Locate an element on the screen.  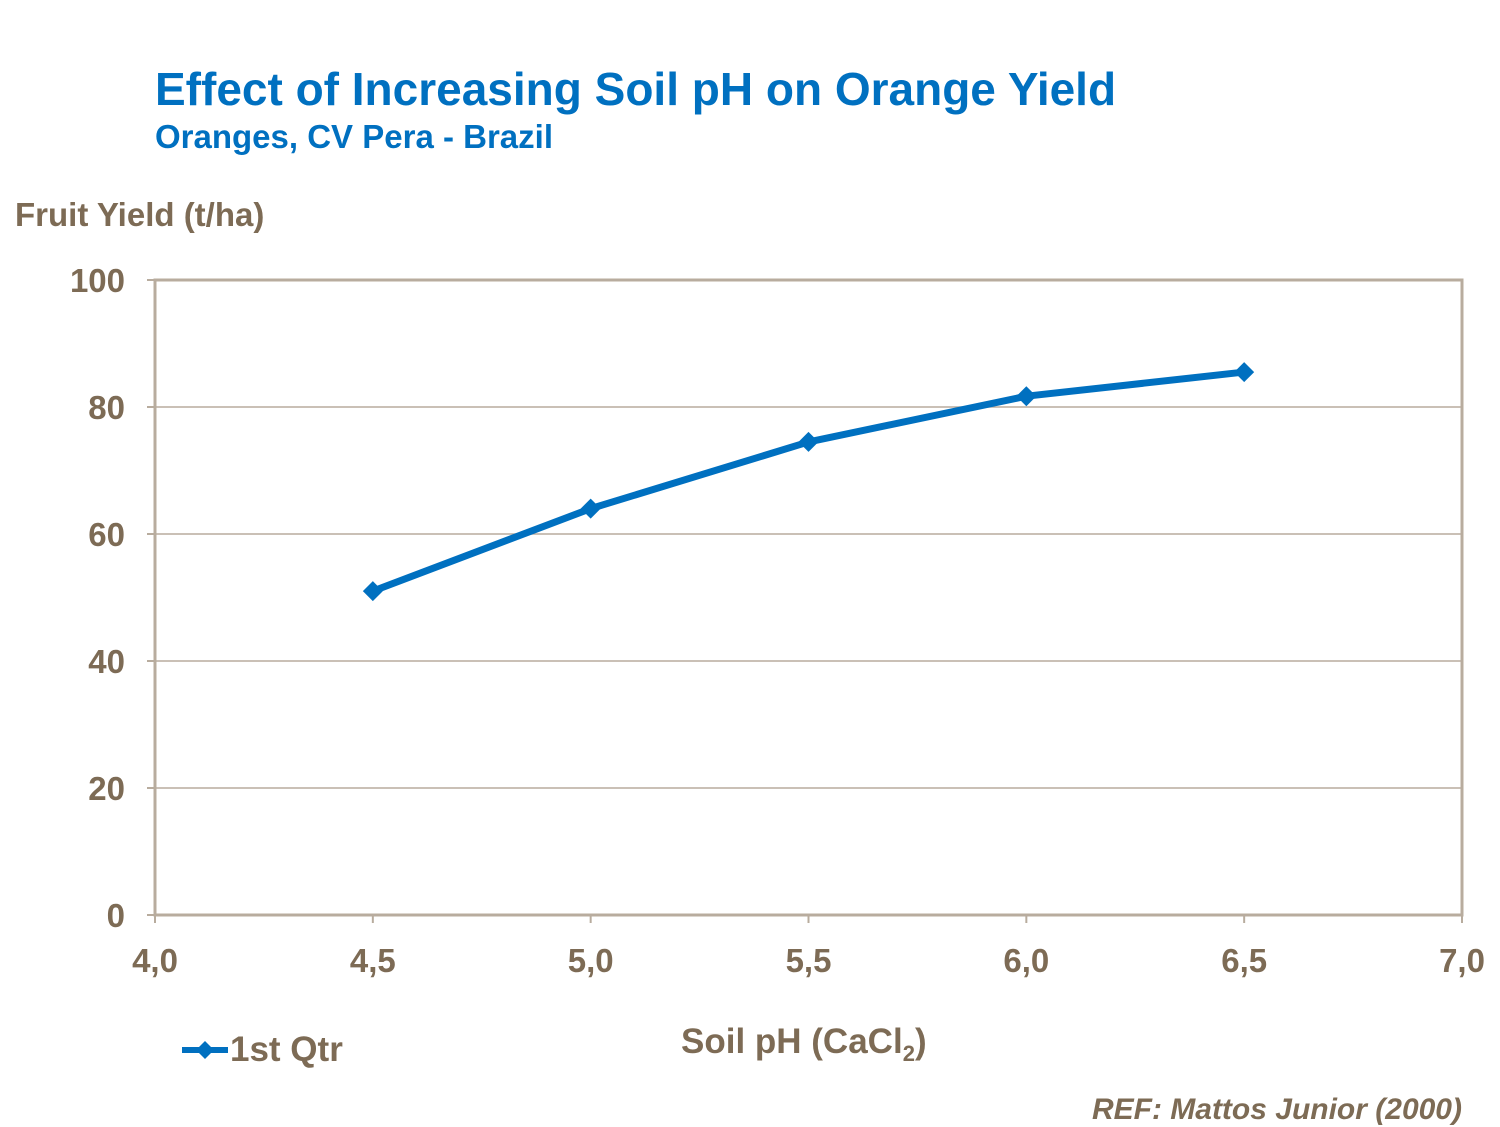
x-tick-label: 7,0 is located at coordinates (1462, 960).